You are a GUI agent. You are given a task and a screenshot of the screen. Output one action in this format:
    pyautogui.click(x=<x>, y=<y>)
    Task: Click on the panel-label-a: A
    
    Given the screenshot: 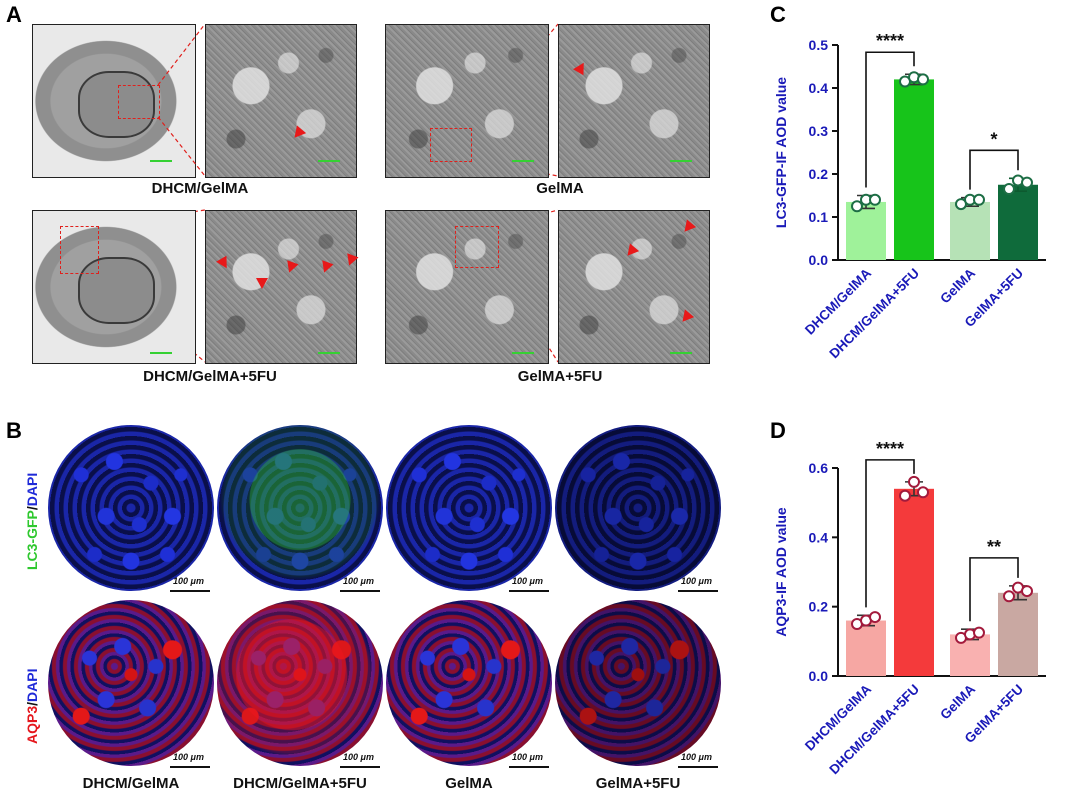 What is the action you would take?
    pyautogui.click(x=14, y=14)
    